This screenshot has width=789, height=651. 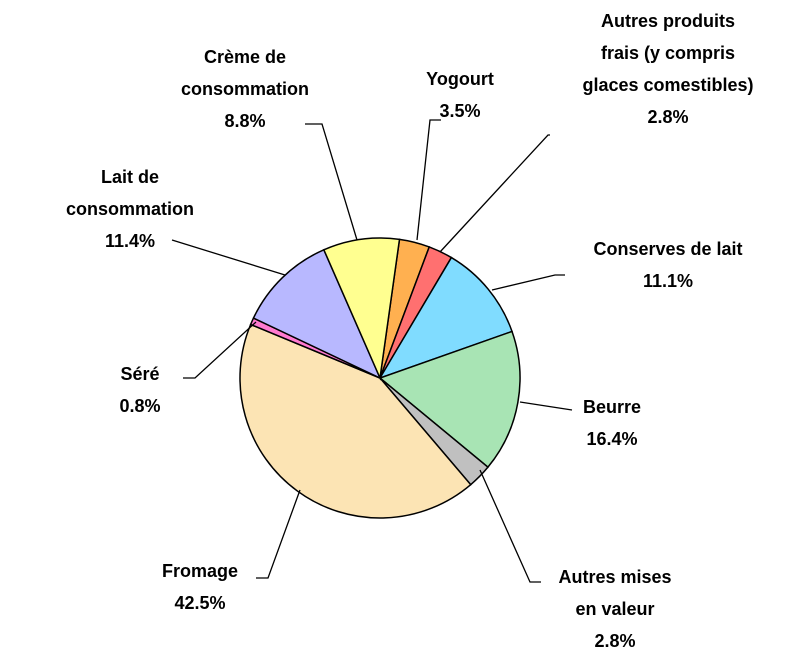 What do you see at coordinates (139, 406) in the screenshot?
I see `value-label: 0.8%` at bounding box center [139, 406].